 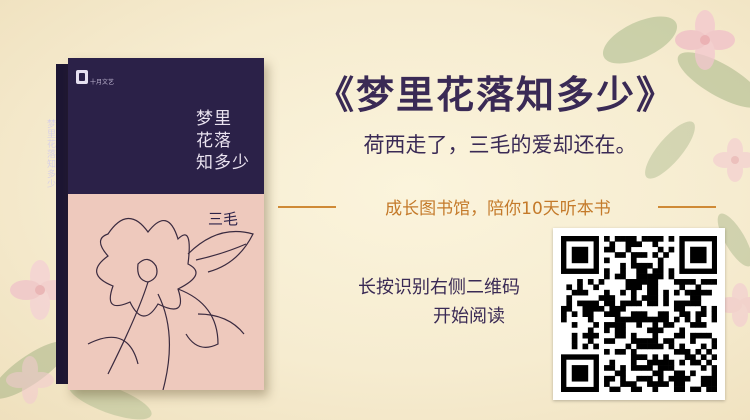 I want to click on qr-code-image, so click(x=639, y=314).